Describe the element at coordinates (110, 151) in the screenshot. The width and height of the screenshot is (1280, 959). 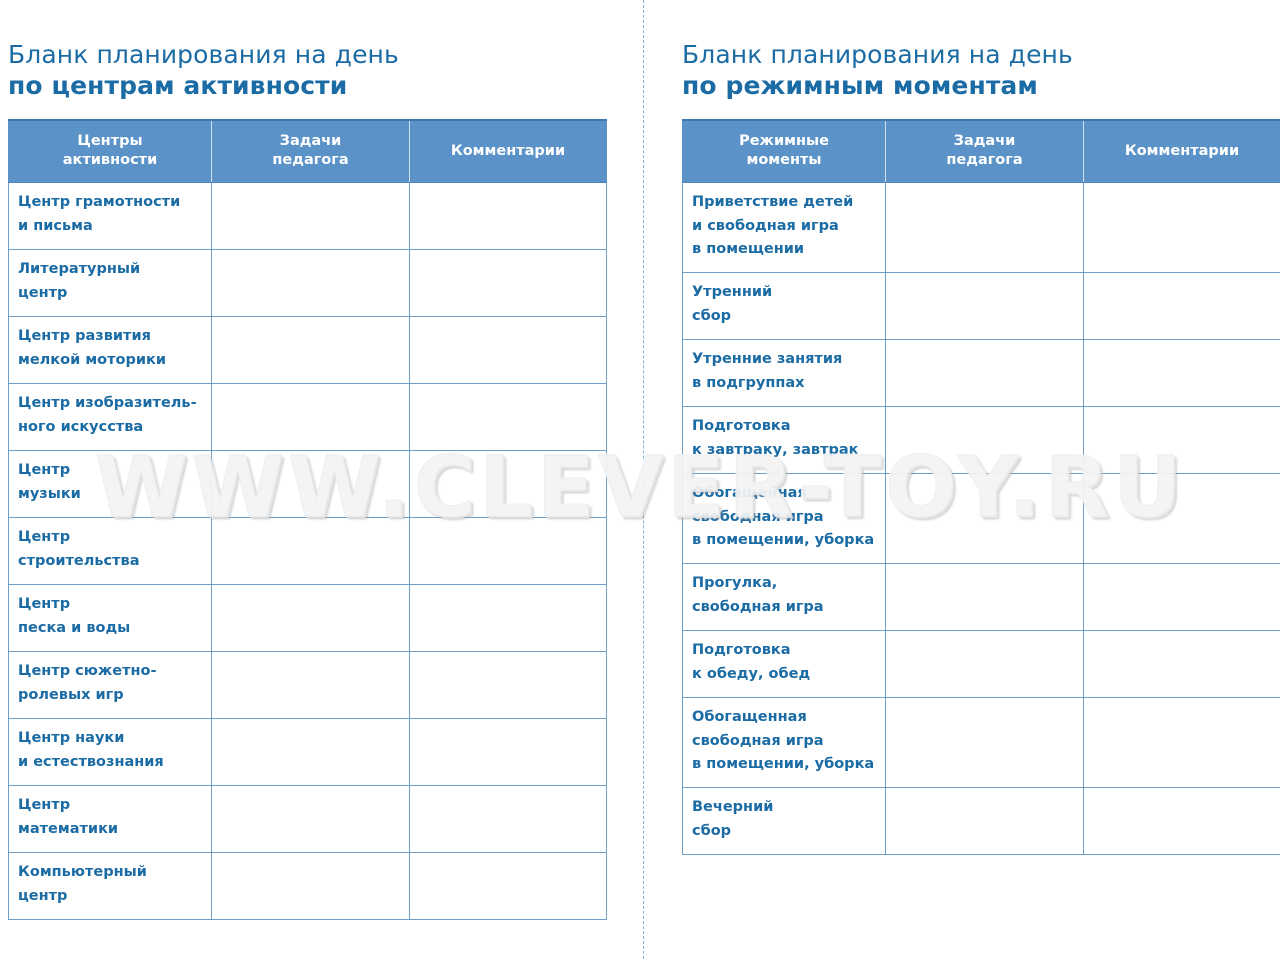
I see `column-header-activity-centers: Центры активности` at that location.